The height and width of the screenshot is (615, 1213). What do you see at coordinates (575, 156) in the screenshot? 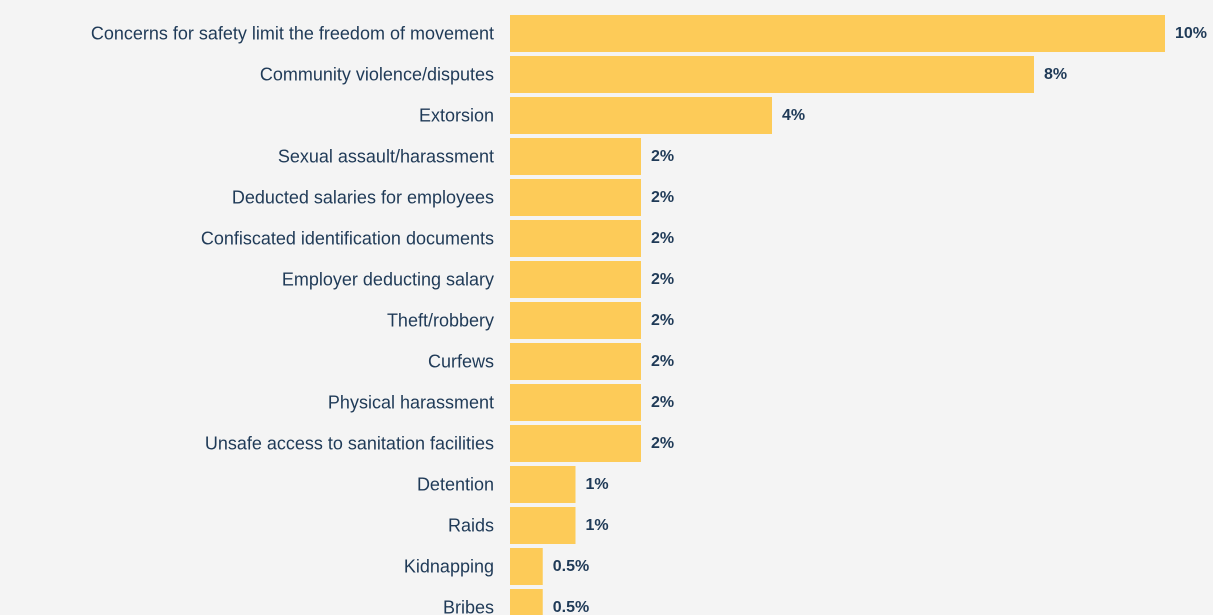
I see `bar-sexual-assault-harassment` at bounding box center [575, 156].